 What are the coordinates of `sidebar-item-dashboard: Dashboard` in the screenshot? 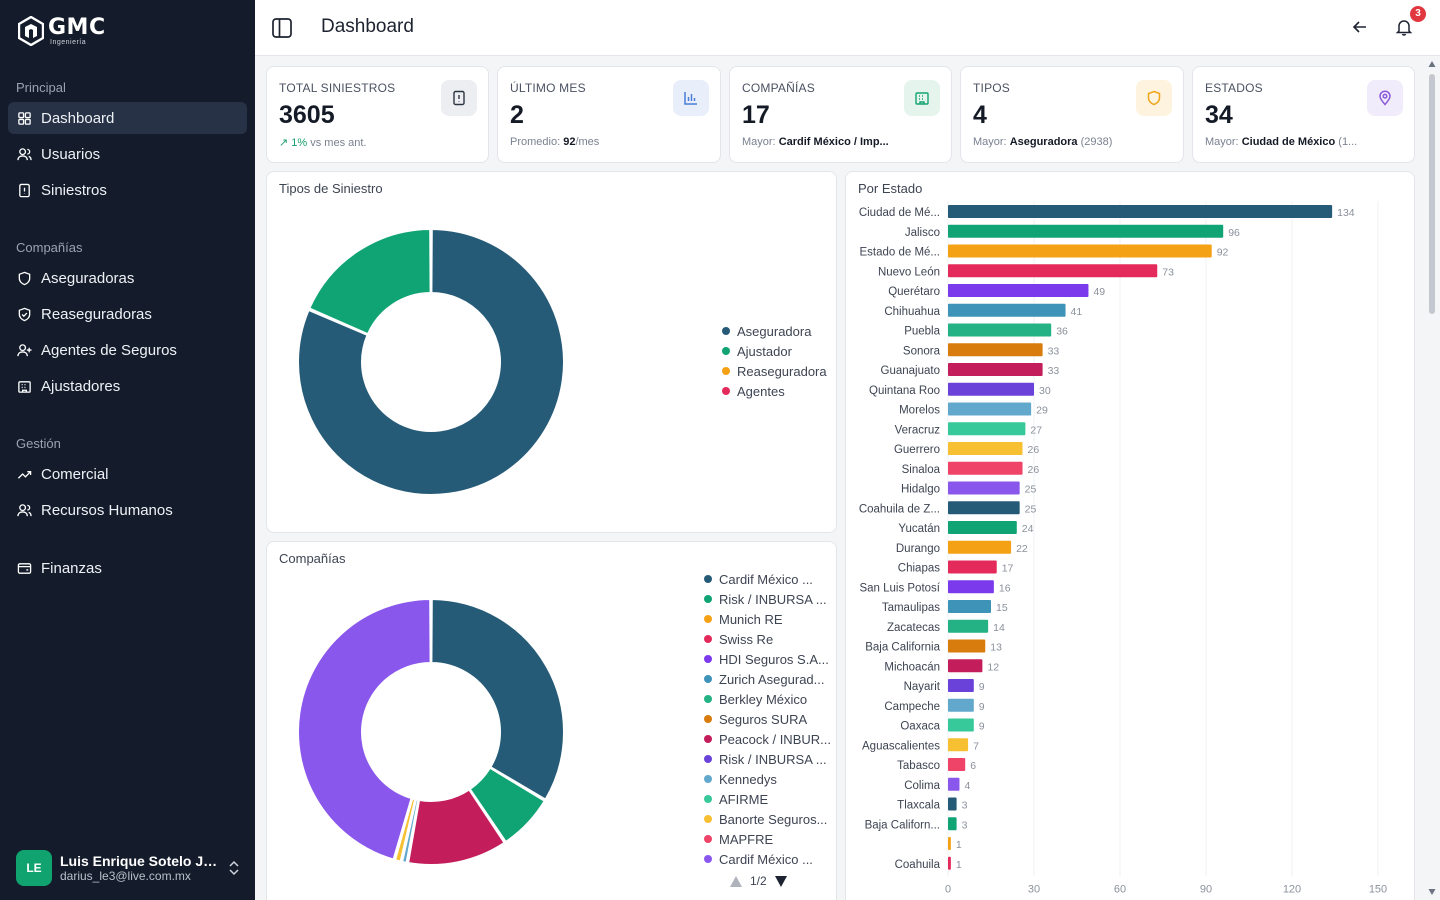 It's located at (127, 118).